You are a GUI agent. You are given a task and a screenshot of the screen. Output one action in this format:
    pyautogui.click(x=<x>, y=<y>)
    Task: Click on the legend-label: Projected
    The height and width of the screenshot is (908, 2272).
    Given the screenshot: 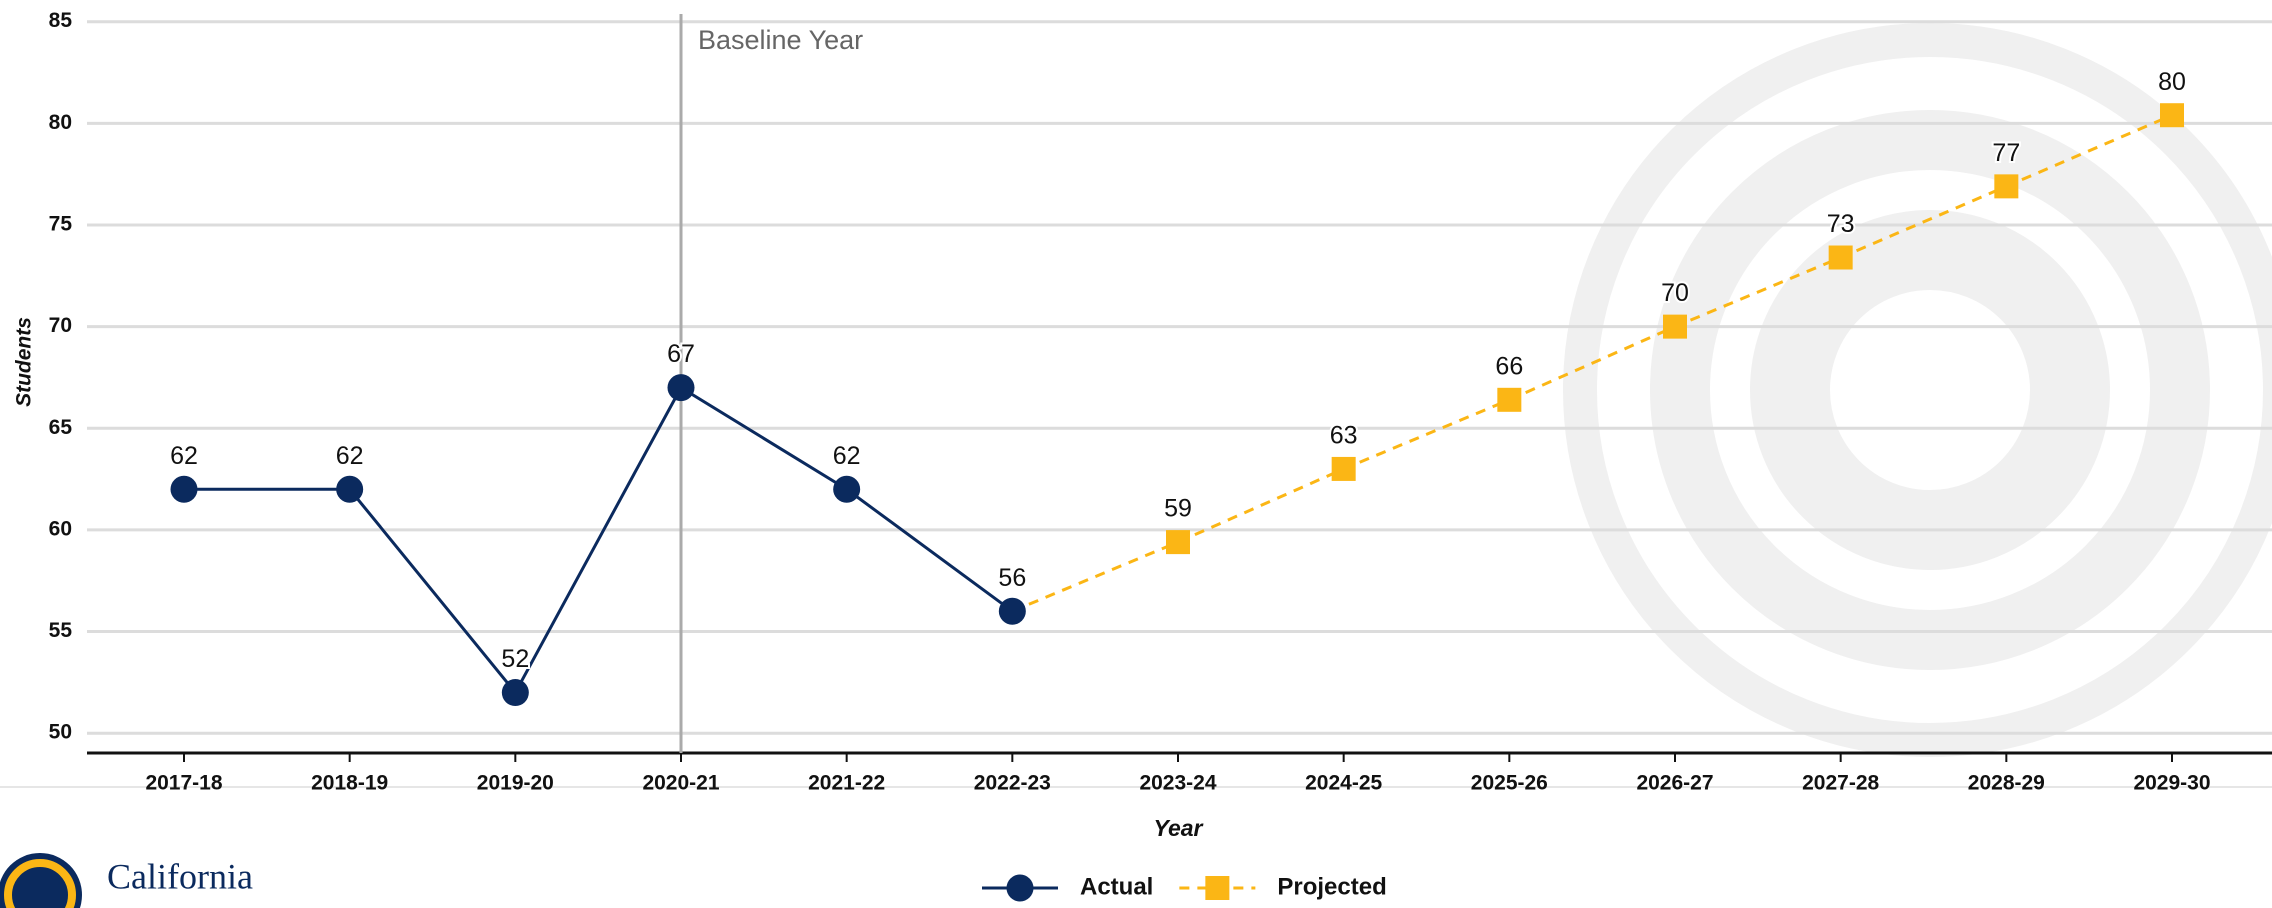 What is the action you would take?
    pyautogui.click(x=1331, y=886)
    